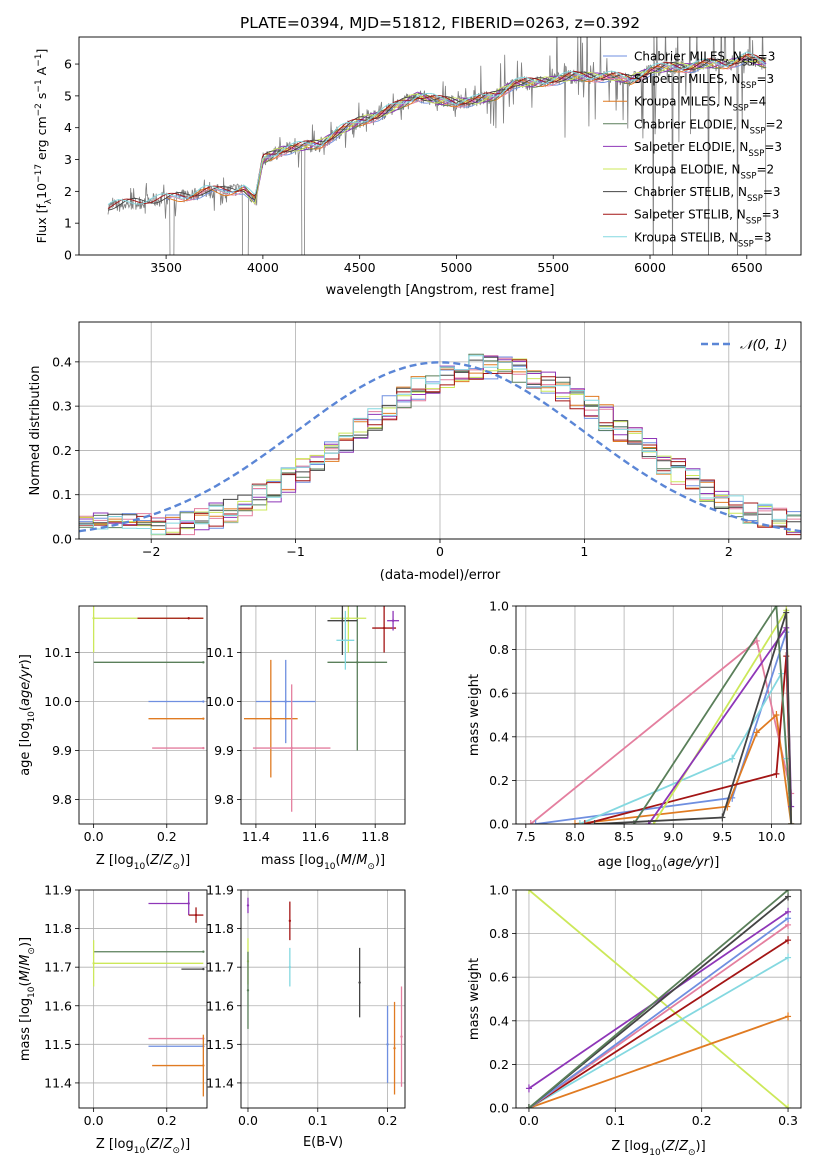  What do you see at coordinates (624, 836) in the screenshot?
I see `x-tick-label: 8.5` at bounding box center [624, 836].